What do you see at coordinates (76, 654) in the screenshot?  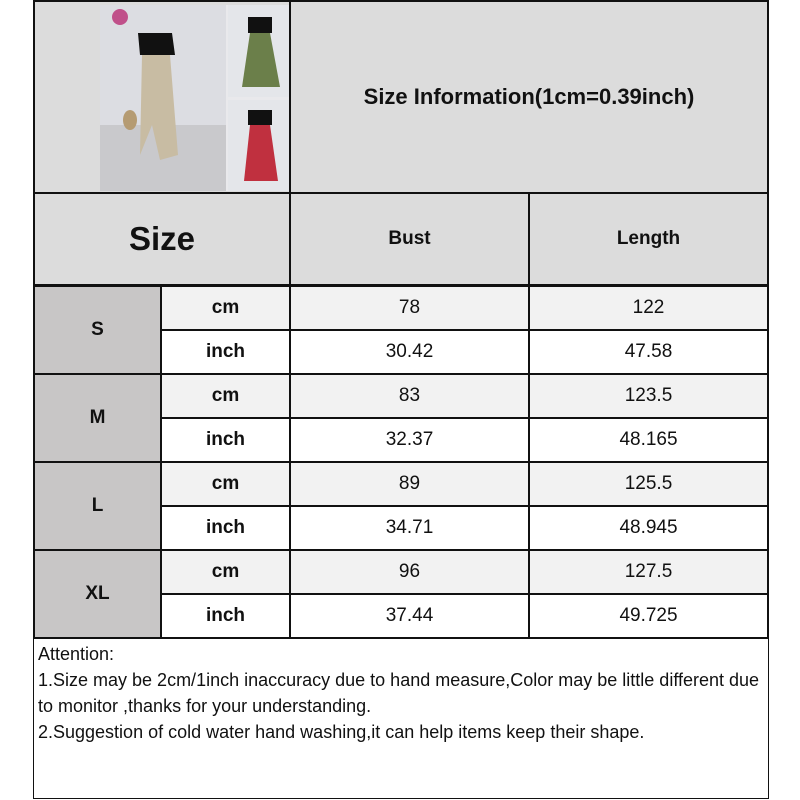 I see `attention-heading: Attention:` at bounding box center [76, 654].